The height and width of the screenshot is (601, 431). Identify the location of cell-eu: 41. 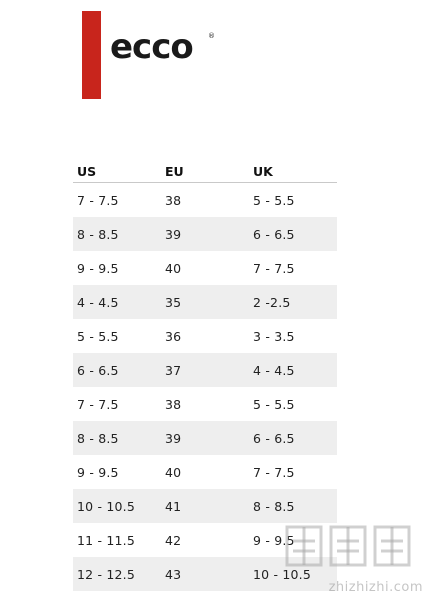
(173, 506).